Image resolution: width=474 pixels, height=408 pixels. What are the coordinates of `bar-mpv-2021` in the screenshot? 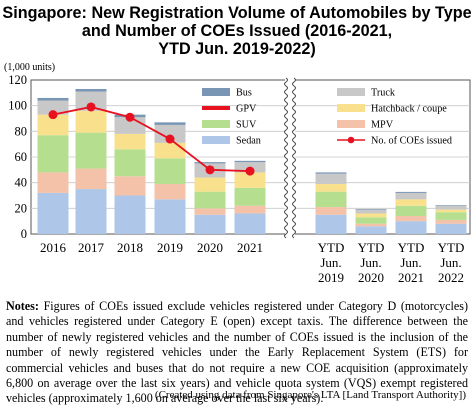 It's located at (250, 209).